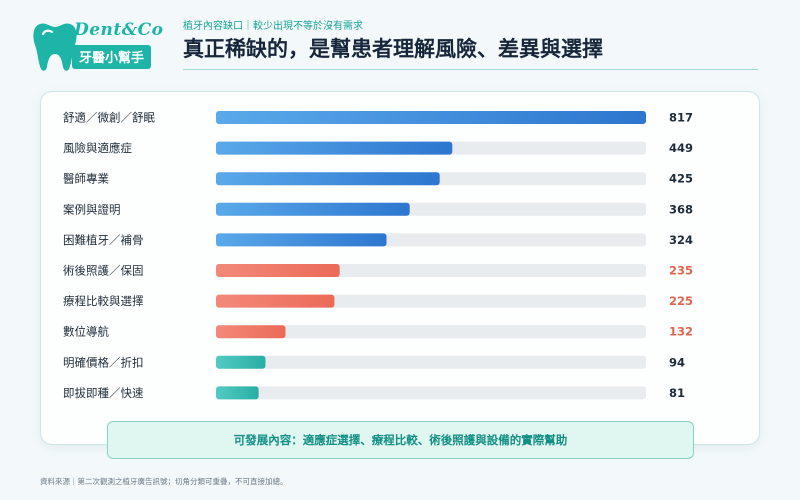 The height and width of the screenshot is (500, 800). What do you see at coordinates (100, 44) in the screenshot?
I see `logo: Dent&Co 牙醫小幫手` at bounding box center [100, 44].